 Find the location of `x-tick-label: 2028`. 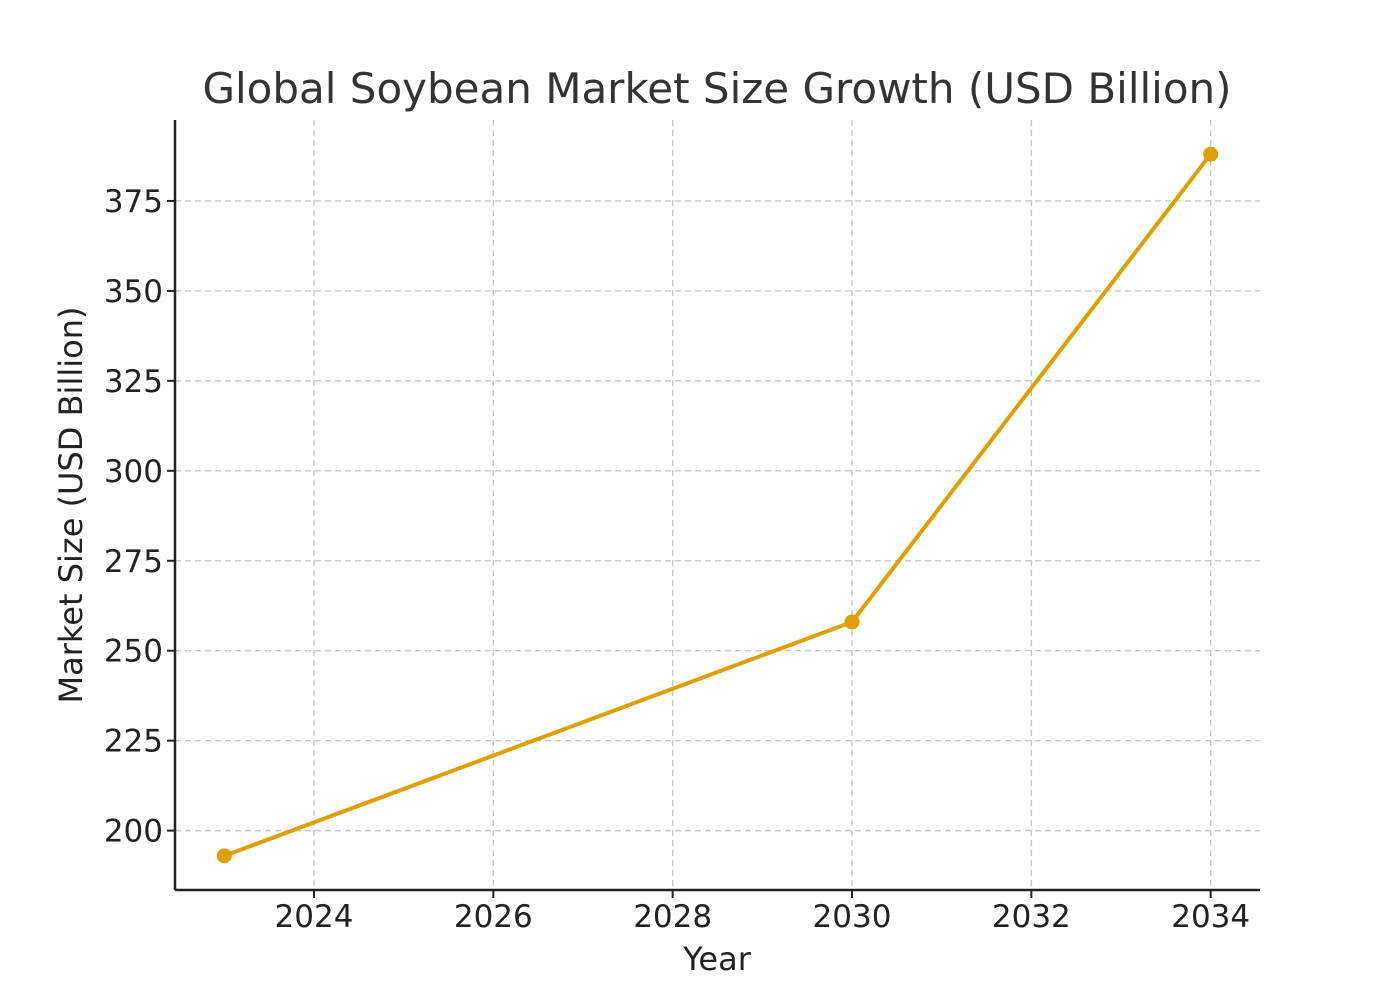

x-tick-label: 2028 is located at coordinates (672, 917).